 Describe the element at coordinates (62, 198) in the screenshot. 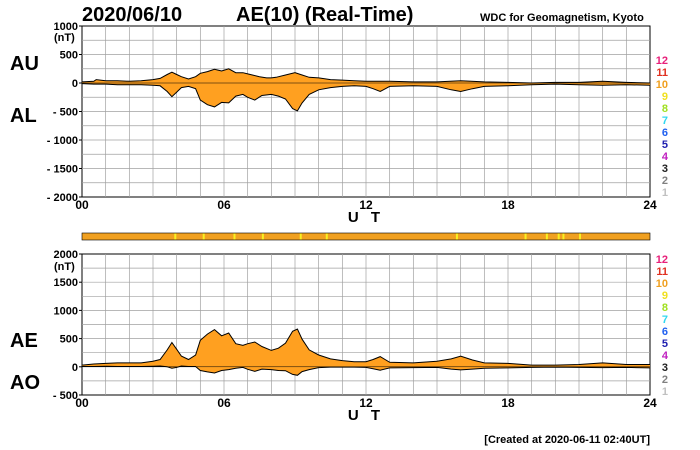

I see `y-tick-label: - 2000` at that location.